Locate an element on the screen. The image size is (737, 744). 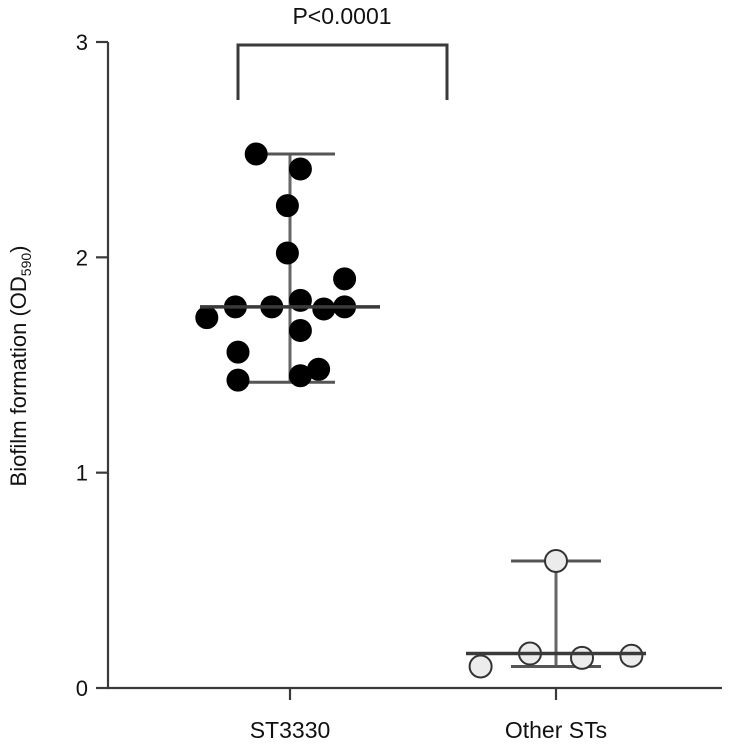
x-category-label: Other STs is located at coordinates (556, 730).